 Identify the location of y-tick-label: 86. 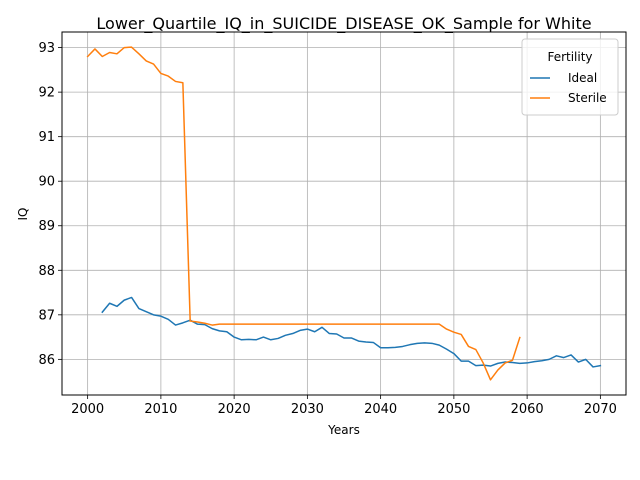
(46, 360).